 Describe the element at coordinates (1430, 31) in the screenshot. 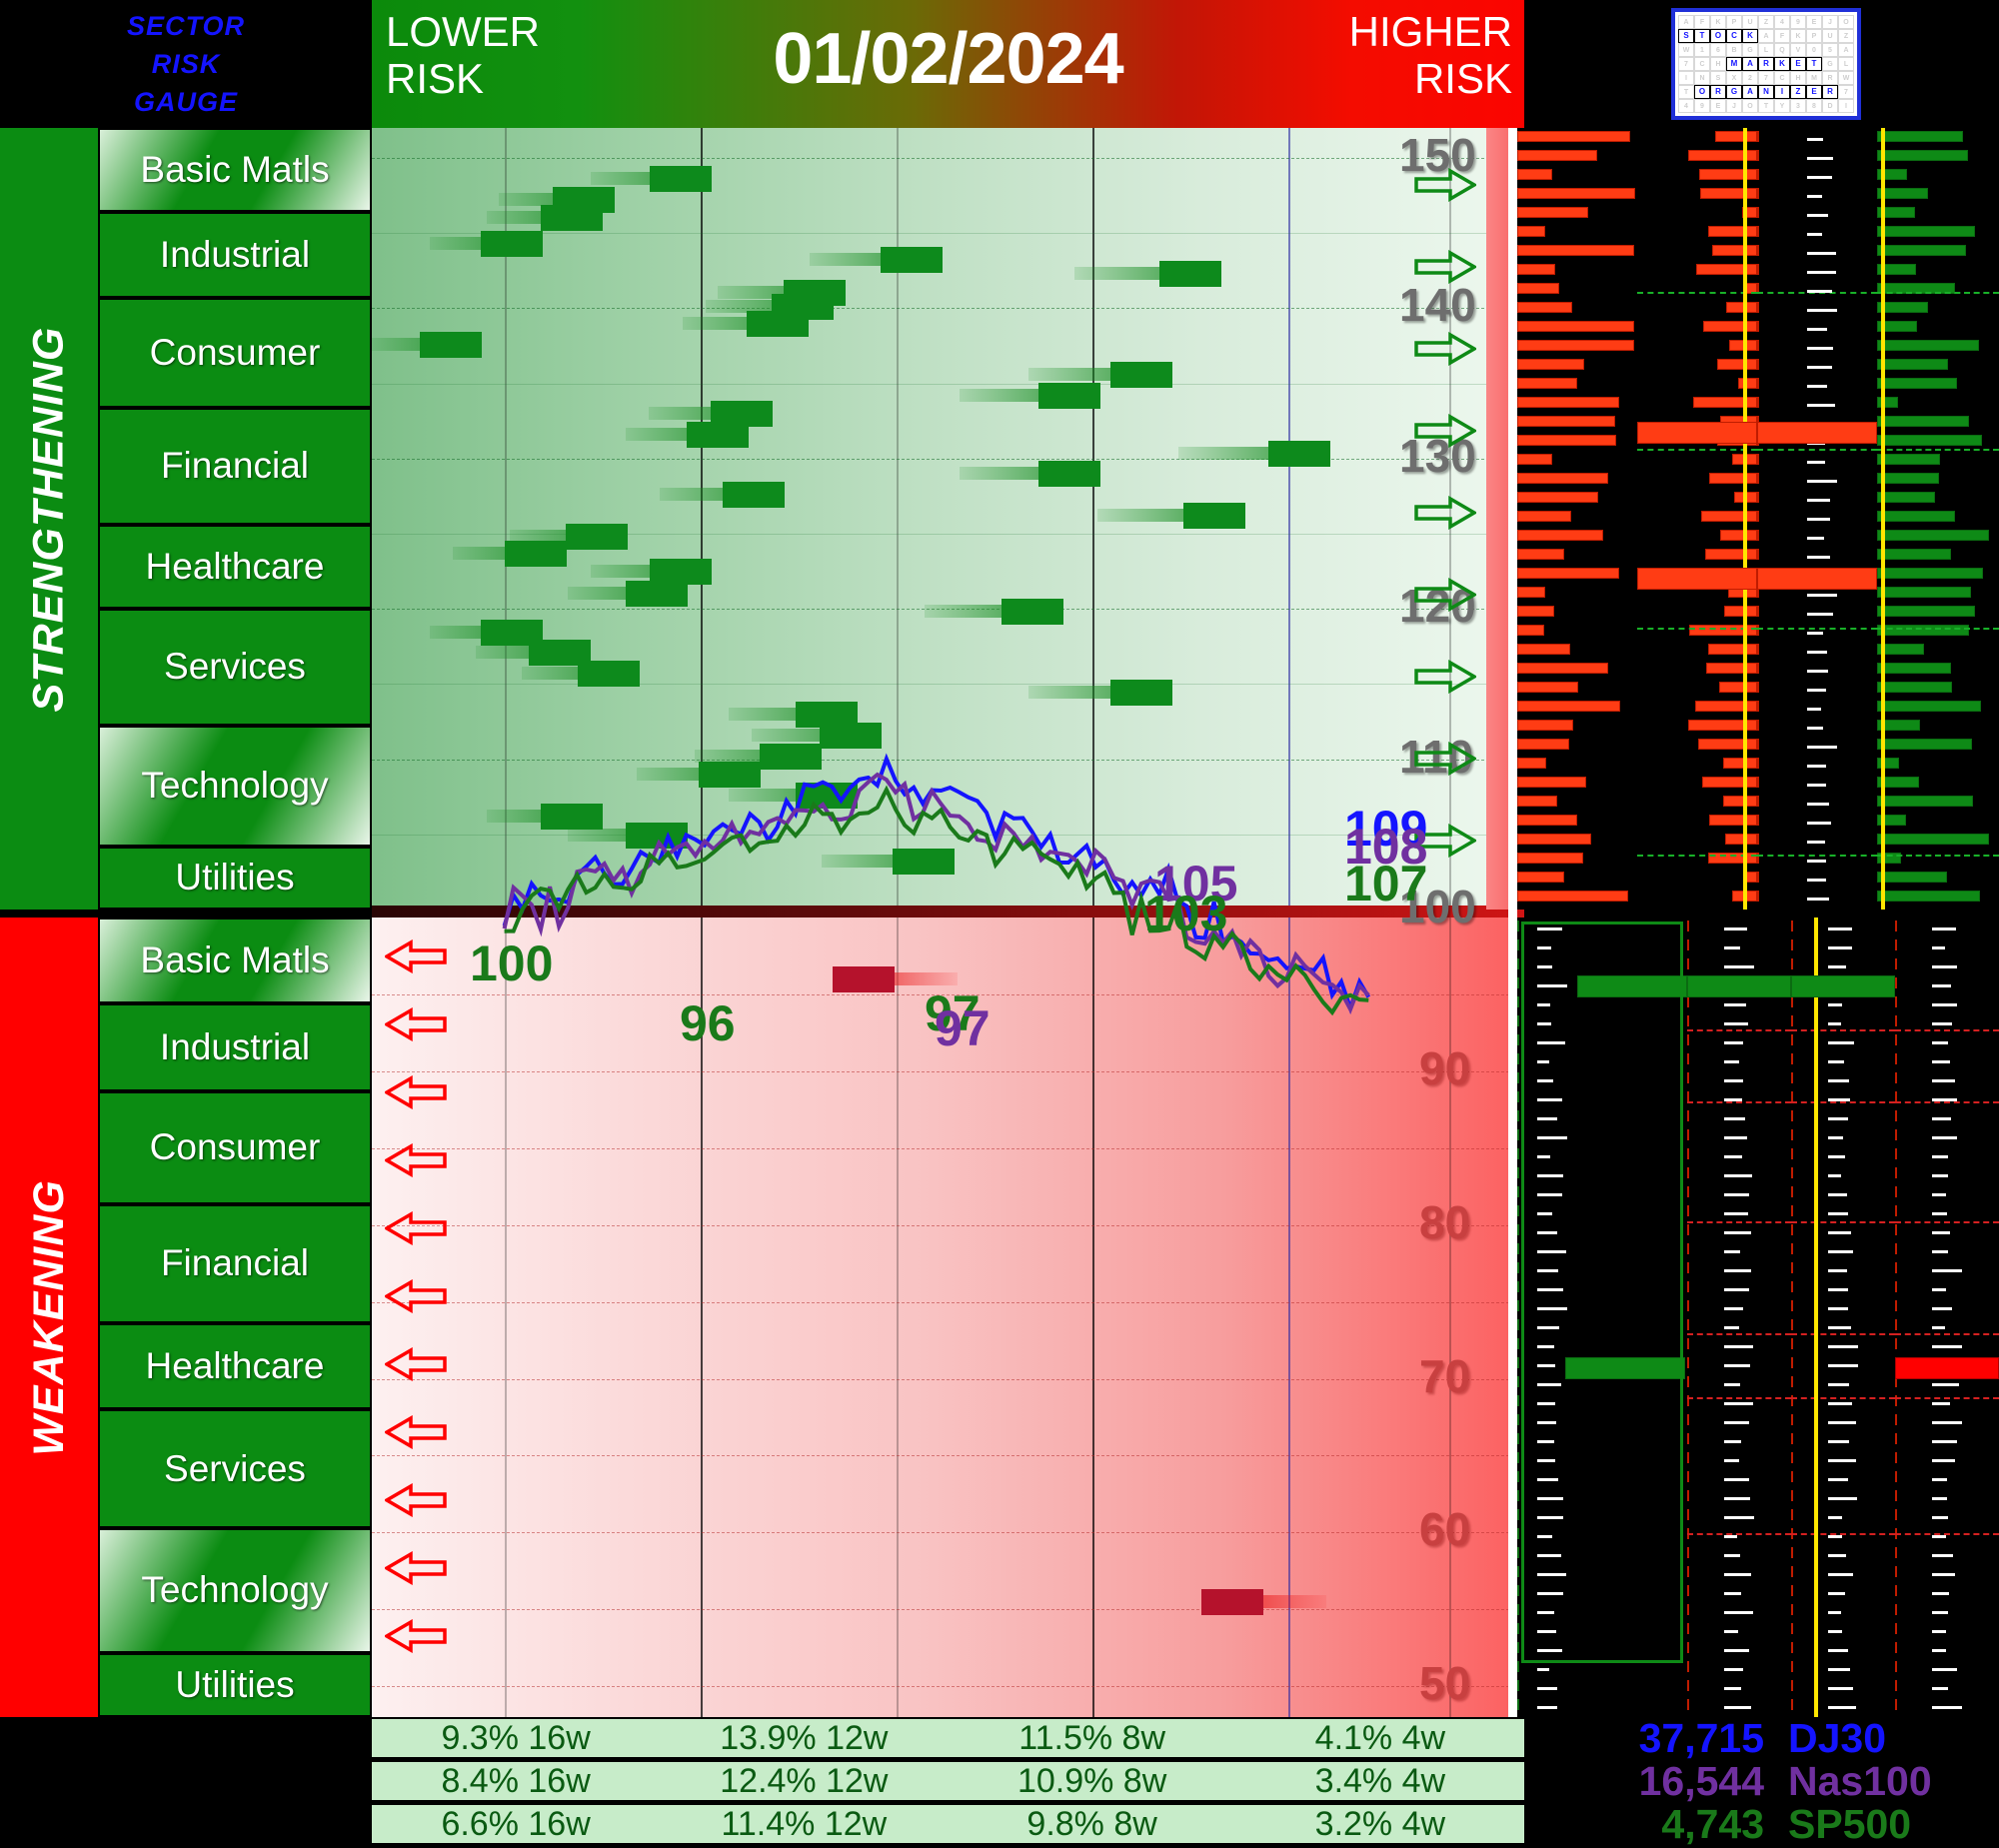

I see `higher-risk-line1: HIGHER` at that location.